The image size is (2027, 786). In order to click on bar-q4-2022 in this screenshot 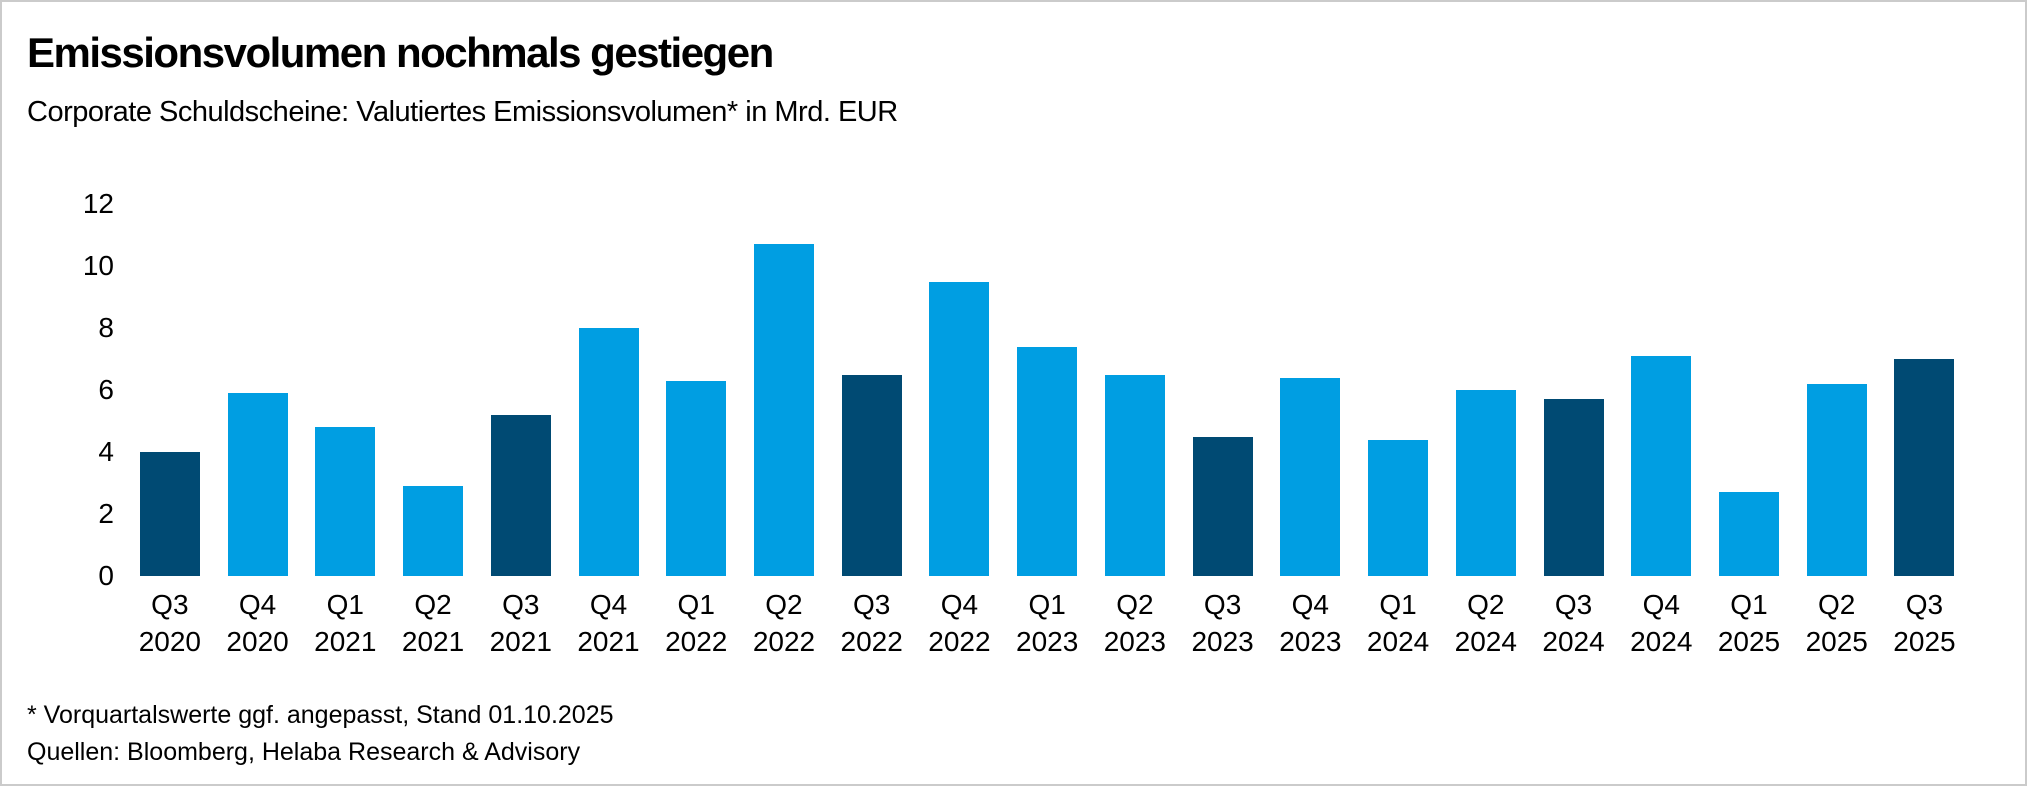, I will do `click(959, 428)`.